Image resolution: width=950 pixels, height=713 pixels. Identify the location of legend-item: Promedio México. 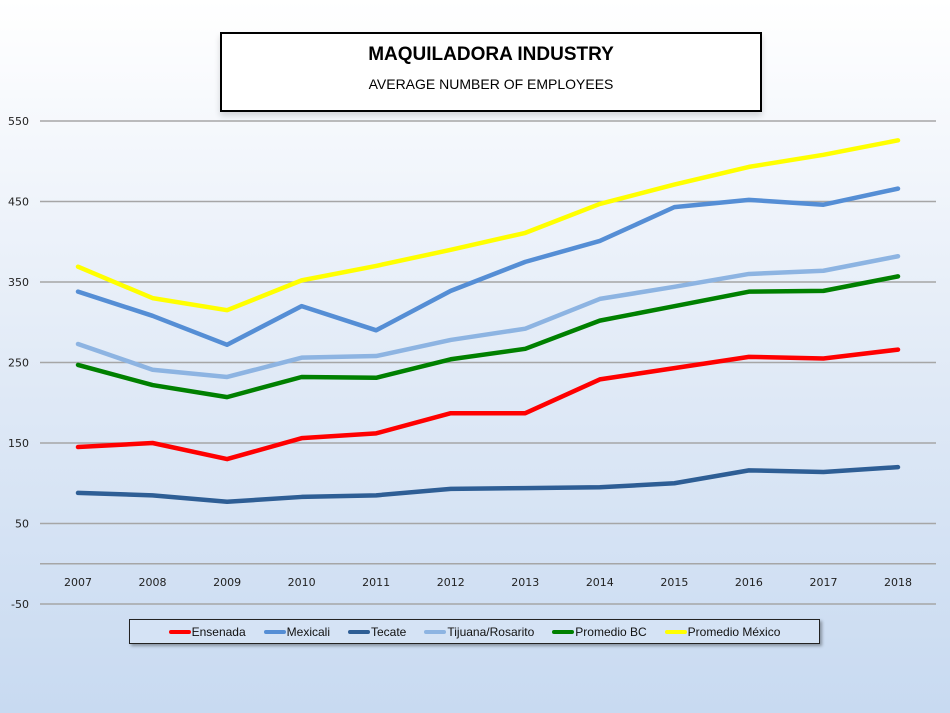
(722, 631).